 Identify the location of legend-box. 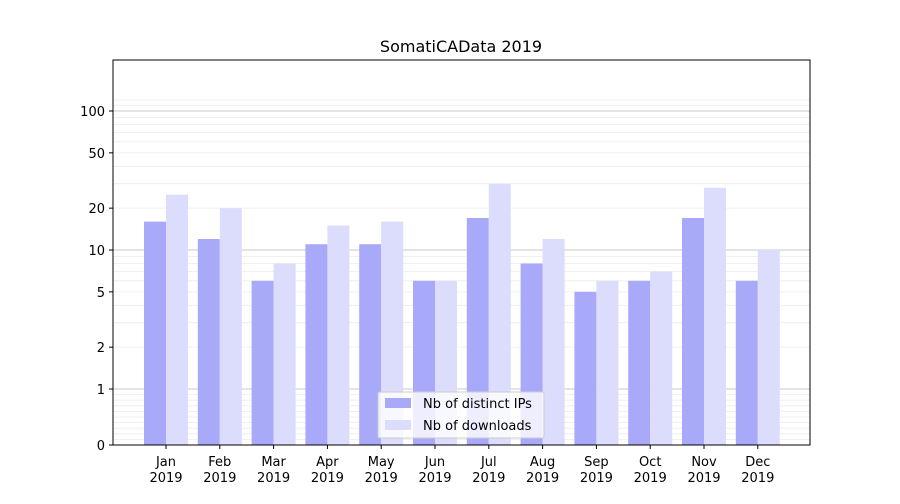
(461, 415).